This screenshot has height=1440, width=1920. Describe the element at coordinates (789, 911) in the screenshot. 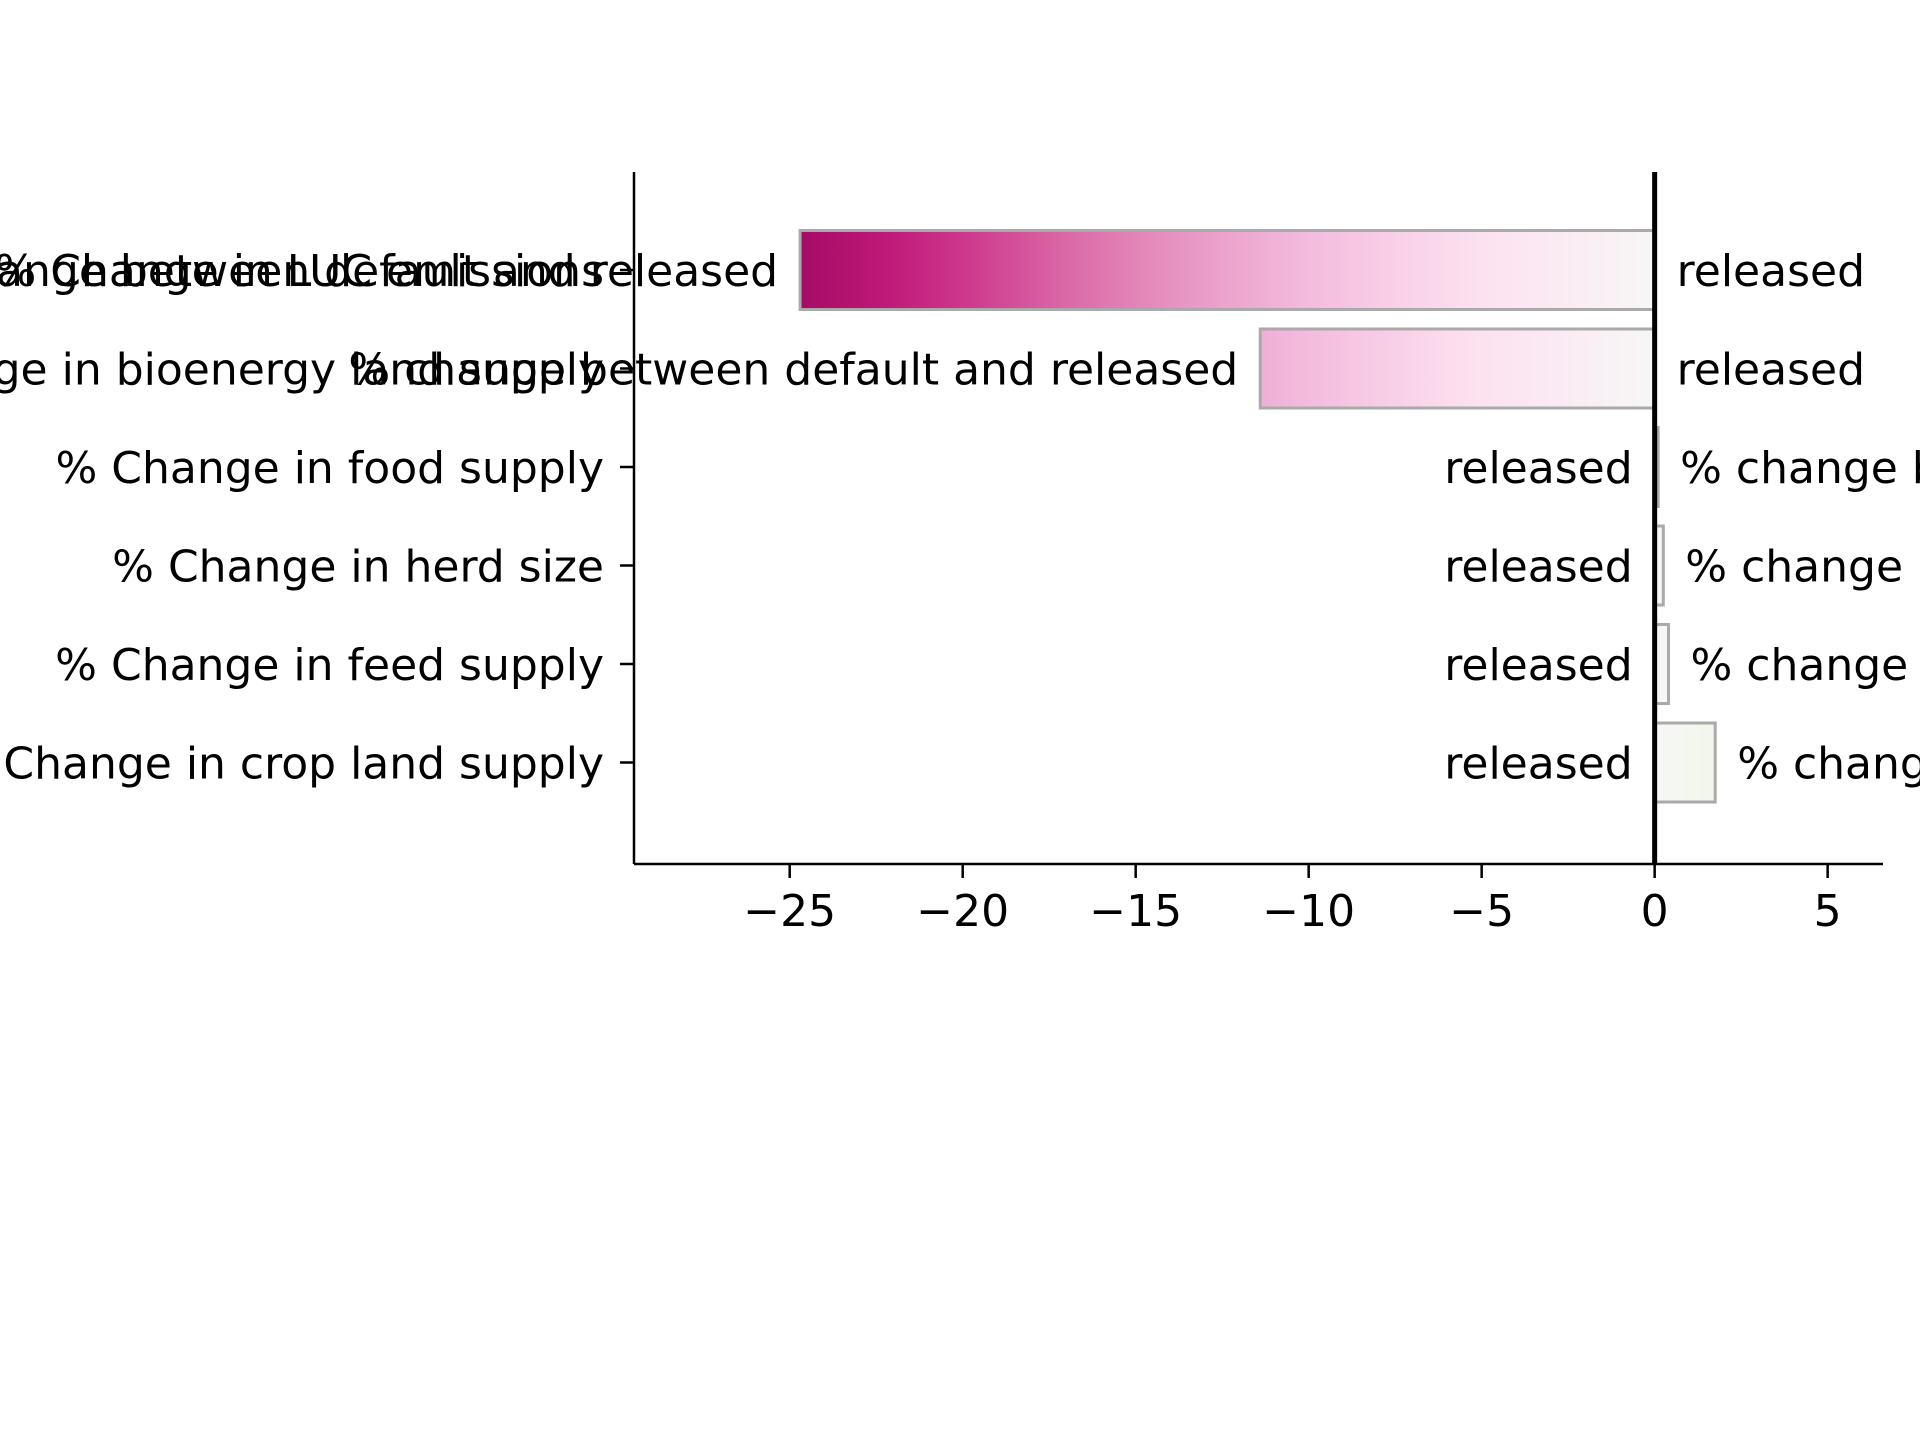

I see `x-tick-label-0: −25` at that location.